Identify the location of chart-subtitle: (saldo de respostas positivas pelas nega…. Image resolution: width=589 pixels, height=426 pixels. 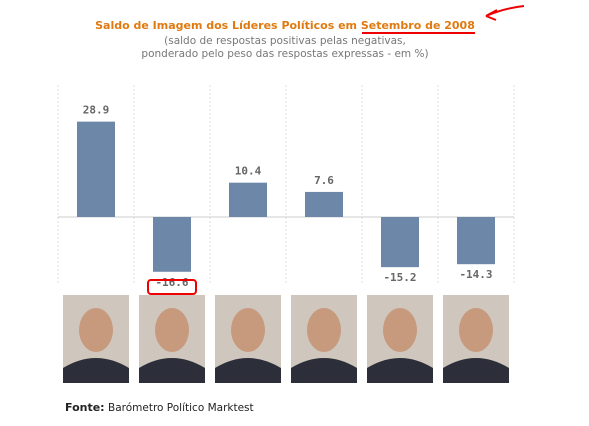
(285, 41).